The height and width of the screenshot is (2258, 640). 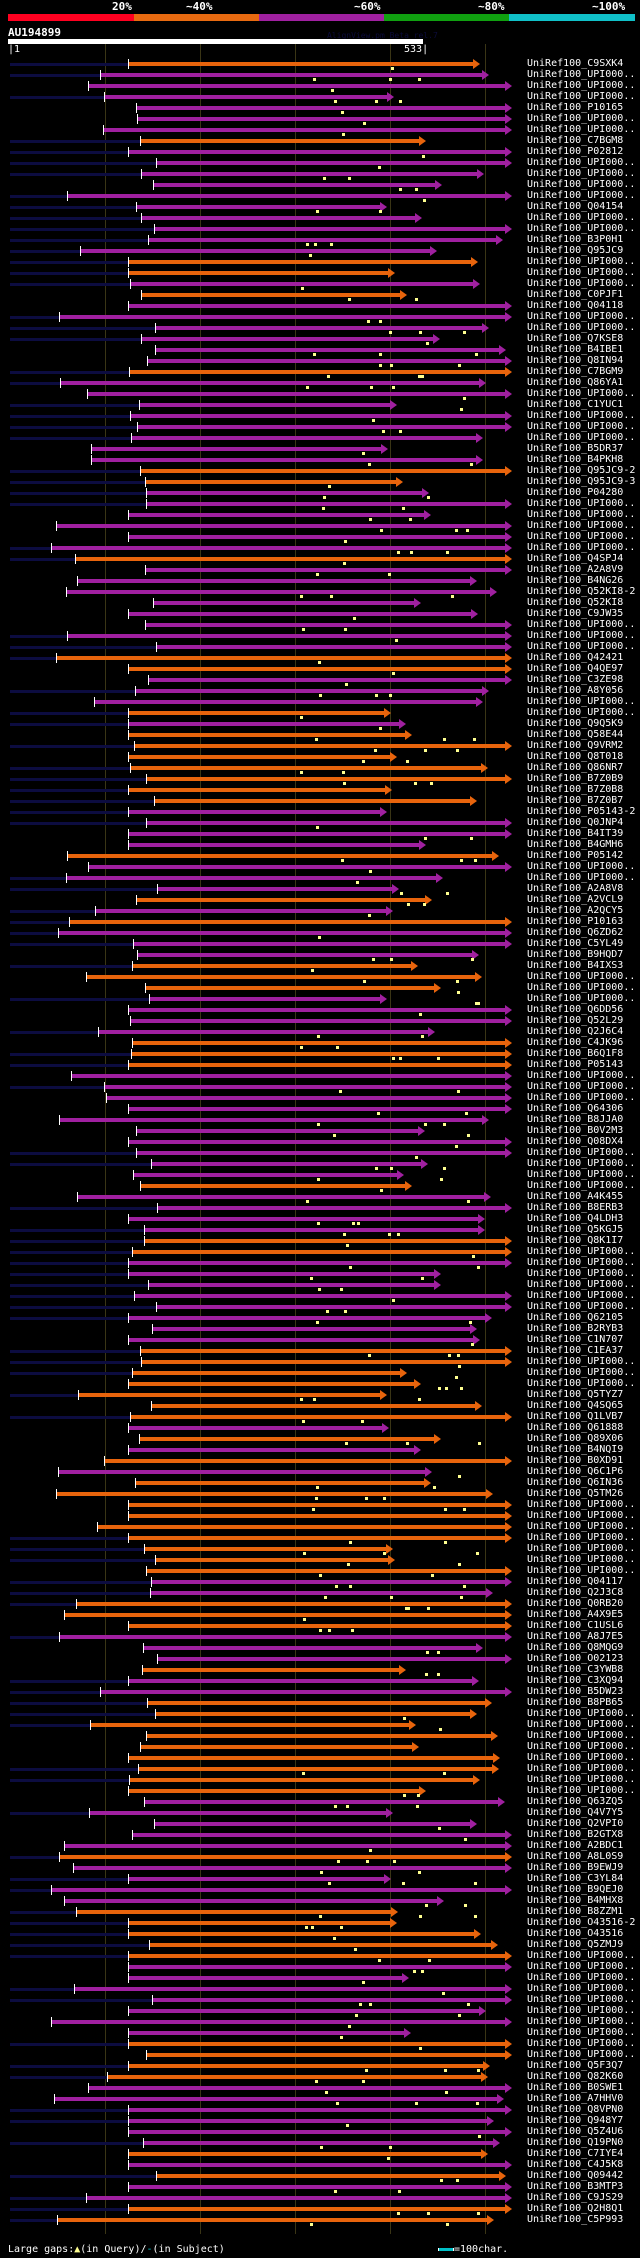 What do you see at coordinates (575, 1669) in the screenshot?
I see `hit-label: UniRef100_C3YWB8` at bounding box center [575, 1669].